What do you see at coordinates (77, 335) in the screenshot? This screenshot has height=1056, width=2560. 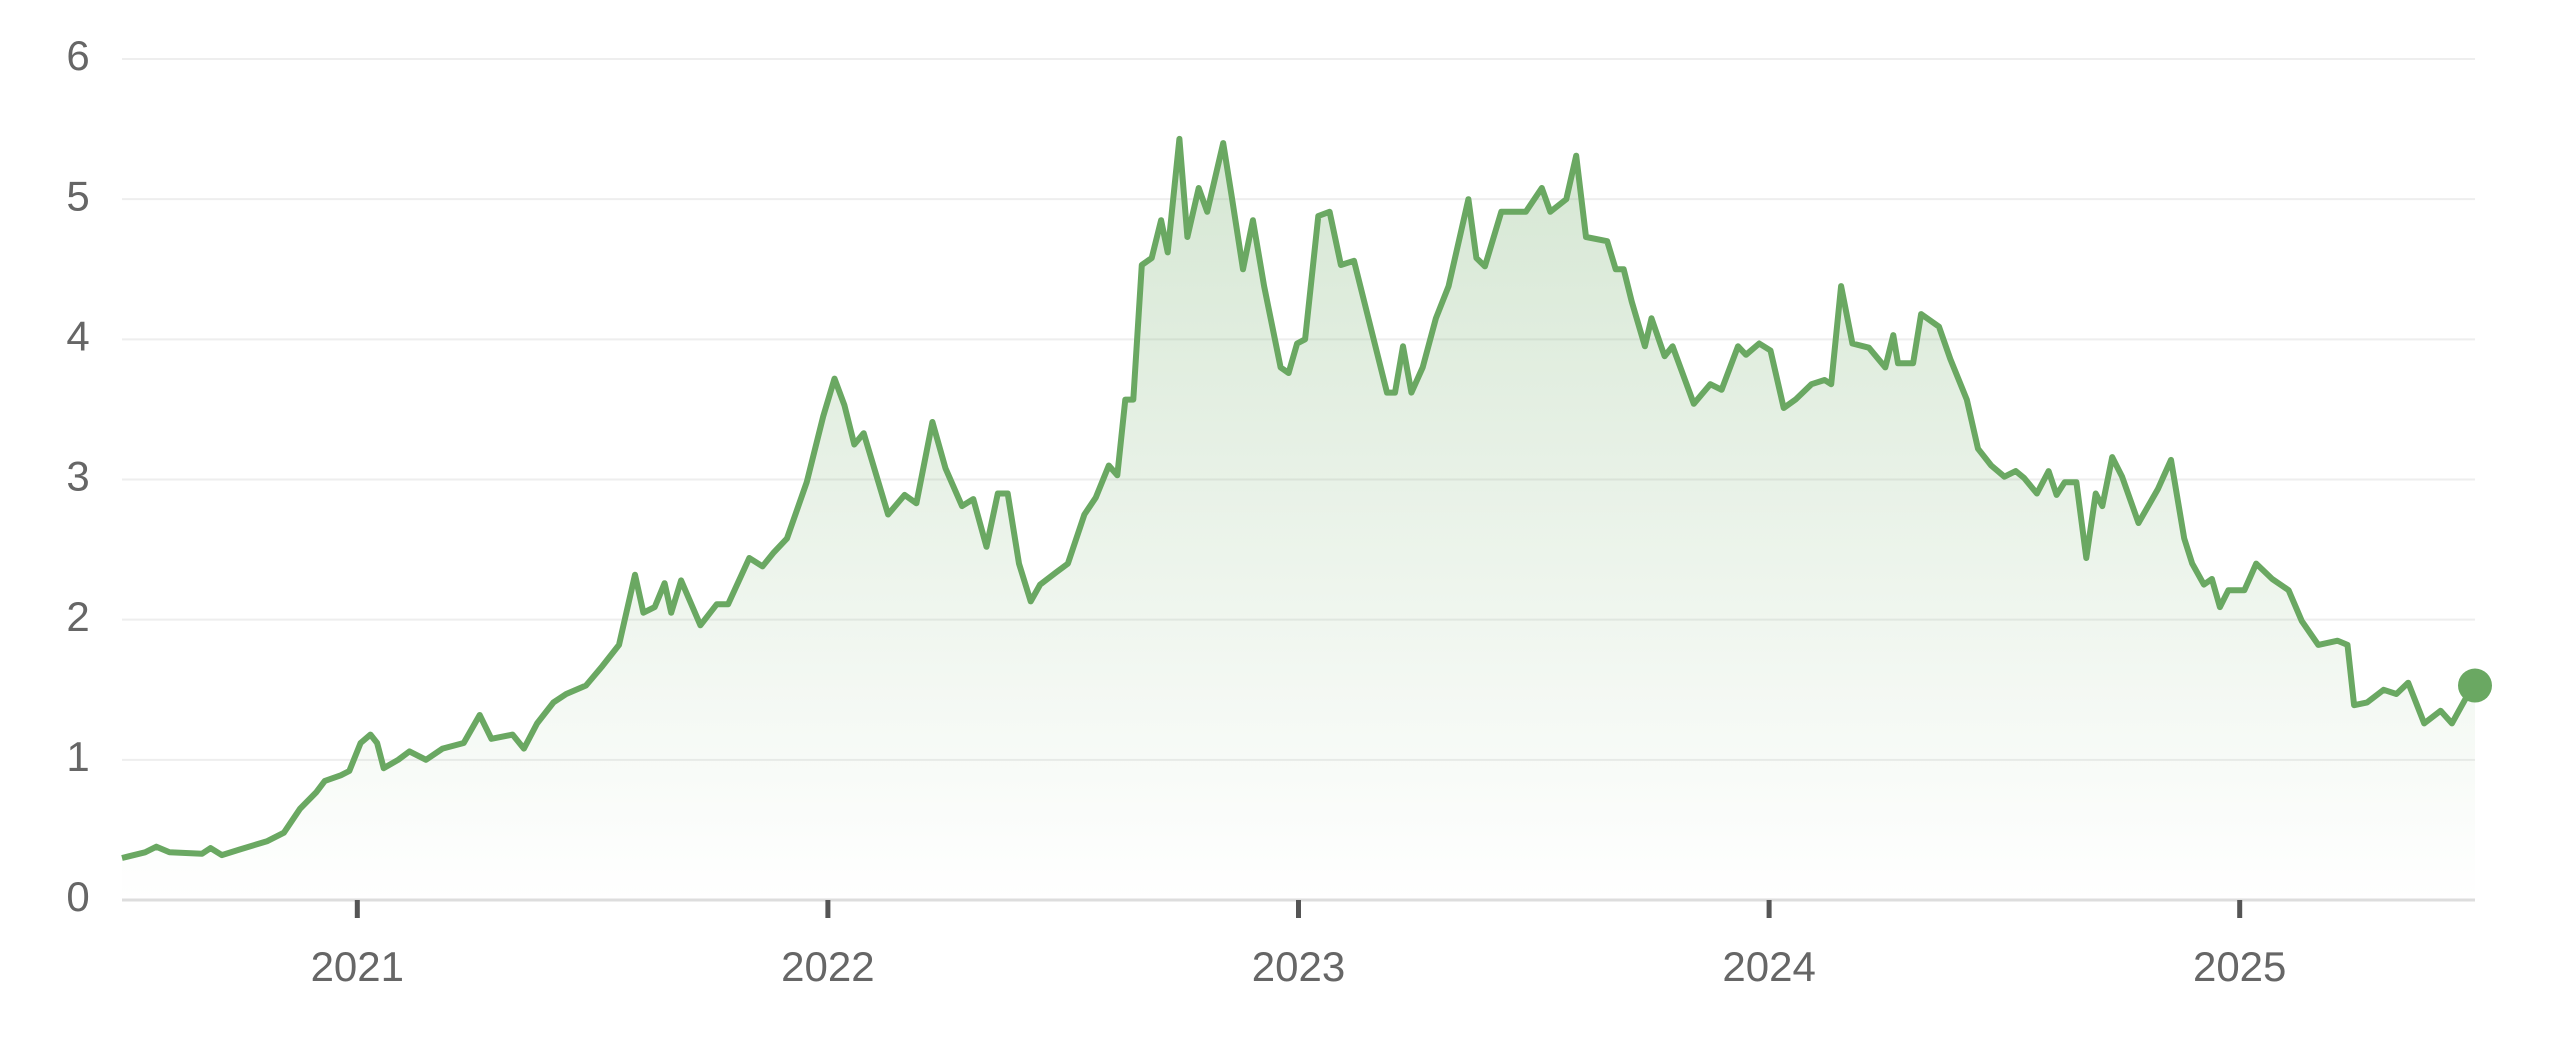 I see `y-tick-label: 4` at bounding box center [77, 335].